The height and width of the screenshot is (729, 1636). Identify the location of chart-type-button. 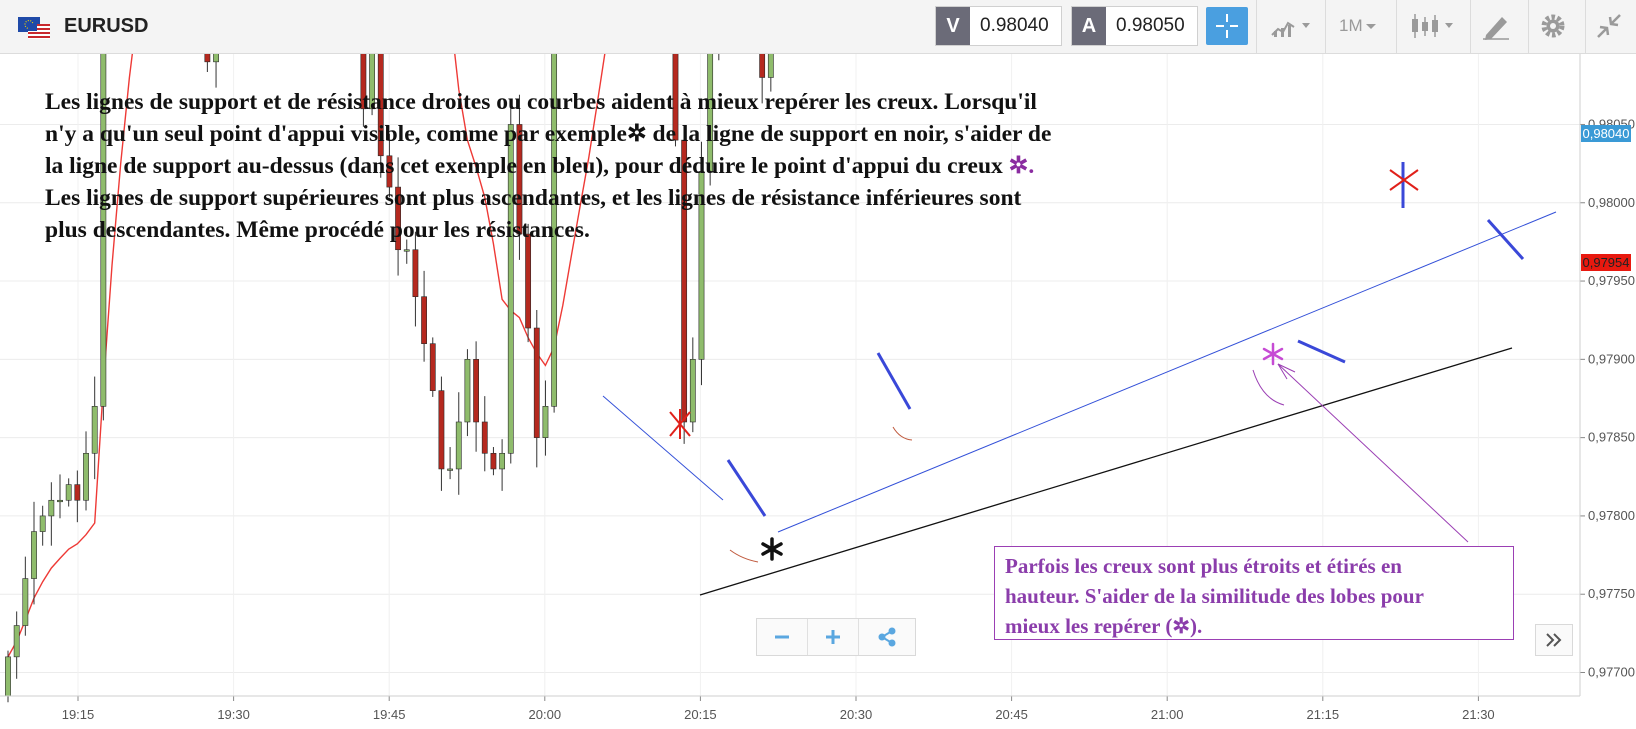
(1432, 26).